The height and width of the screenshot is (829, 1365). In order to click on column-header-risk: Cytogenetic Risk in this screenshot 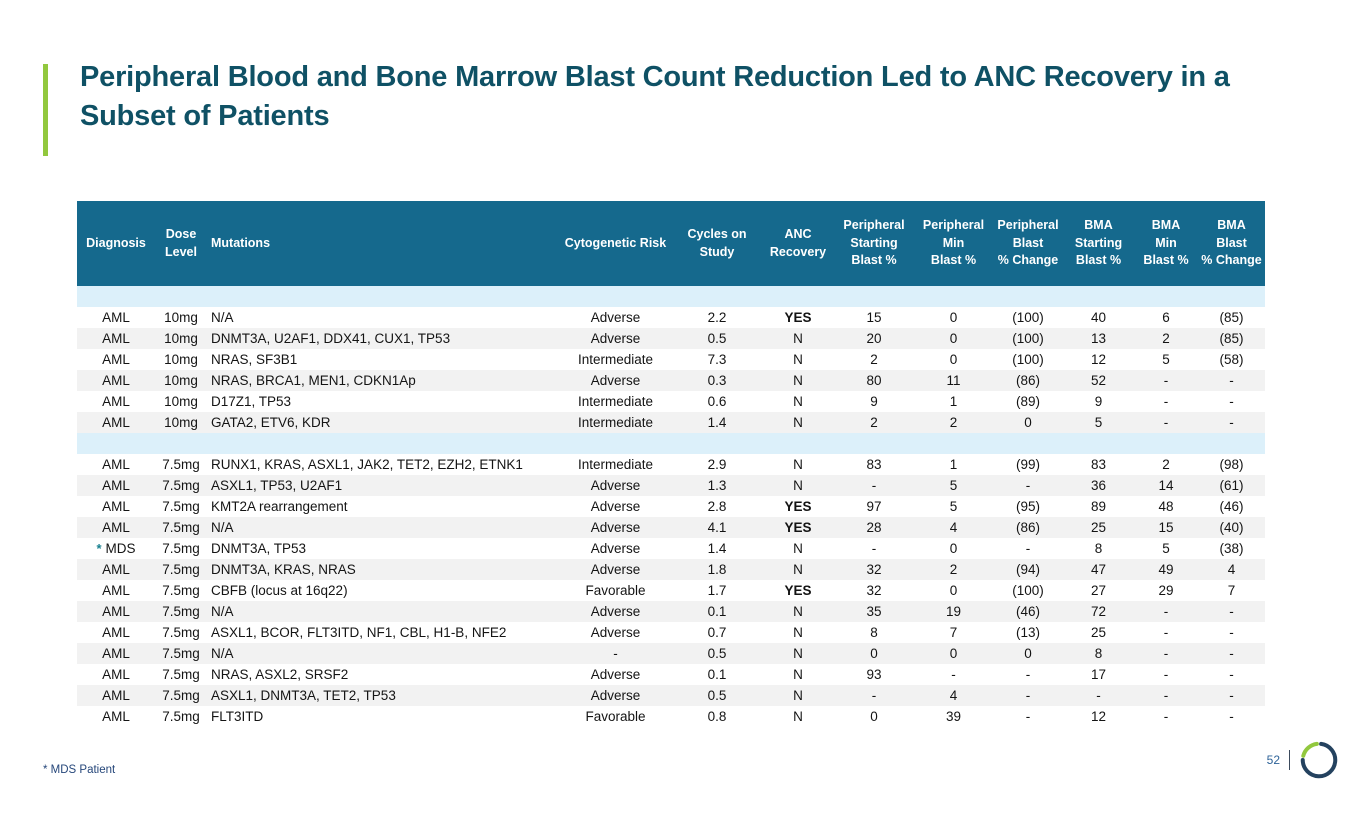, I will do `click(615, 243)`.